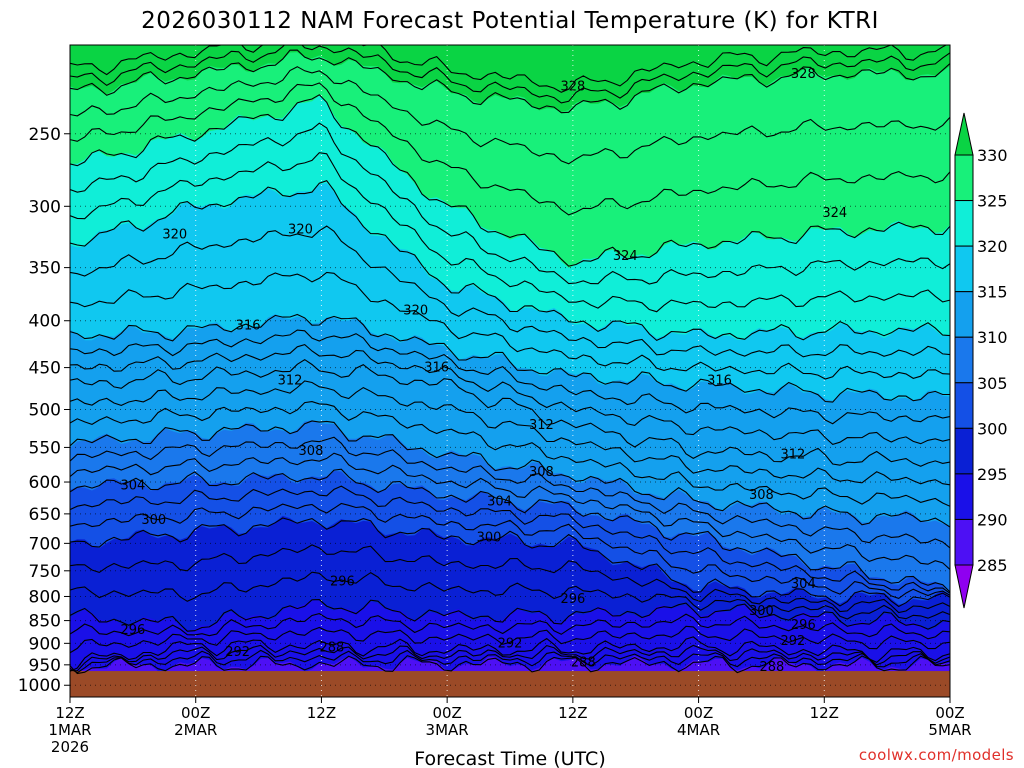 The width and height of the screenshot is (1024, 768). I want to click on colorbar-label: 320, so click(992, 246).